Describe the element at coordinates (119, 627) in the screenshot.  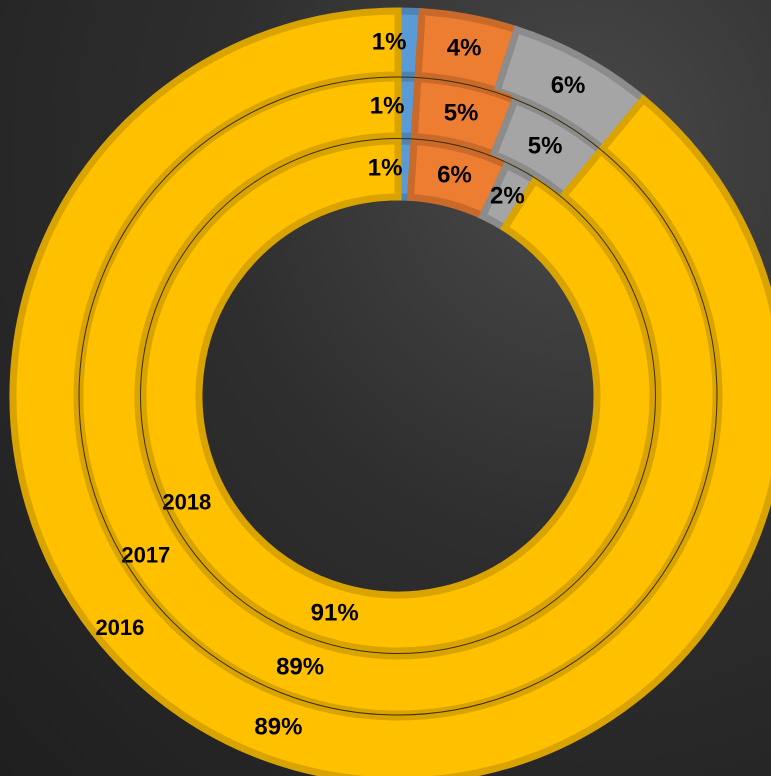
I see `ring-label: 2016` at that location.